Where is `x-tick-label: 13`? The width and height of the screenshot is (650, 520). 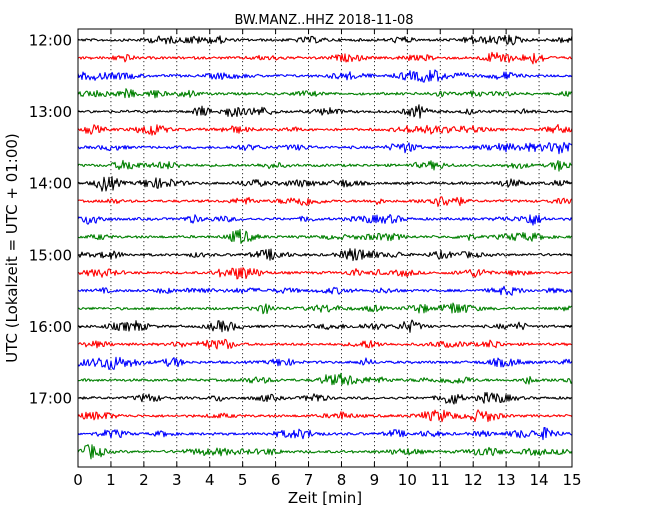
x-tick-label: 13 is located at coordinates (506, 480).